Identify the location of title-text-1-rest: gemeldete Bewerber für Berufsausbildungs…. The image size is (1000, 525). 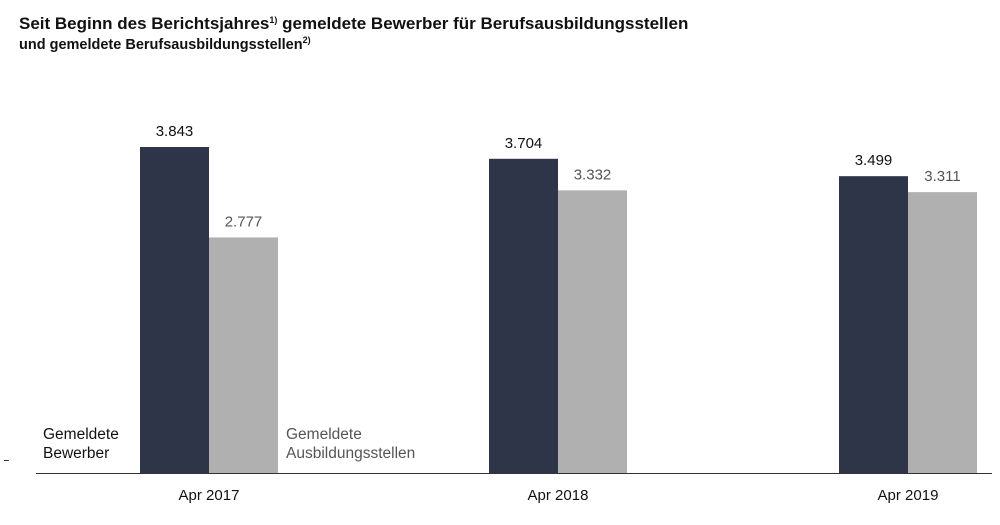
(483, 23).